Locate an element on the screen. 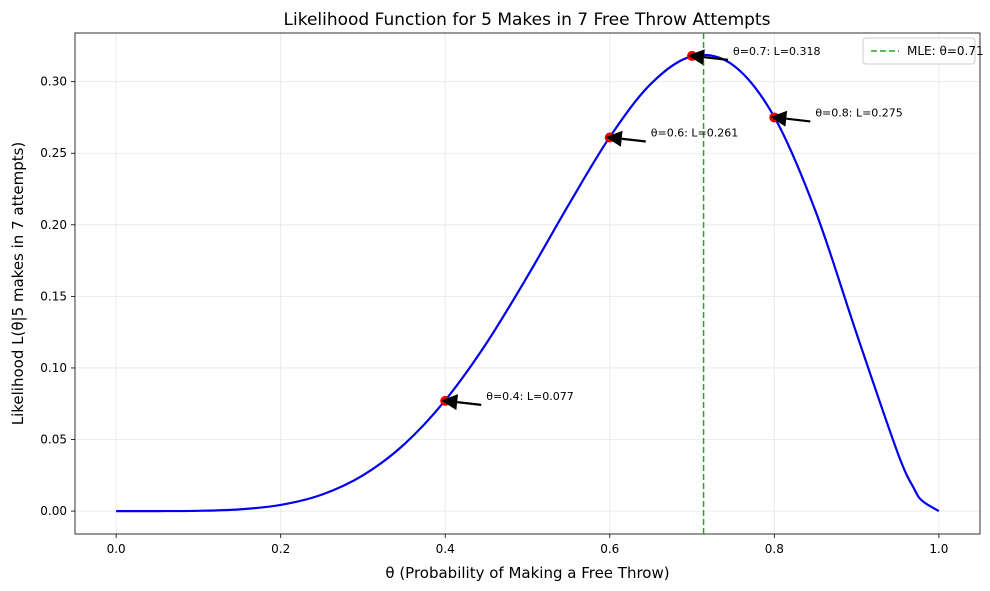 The width and height of the screenshot is (990, 591). legend-box is located at coordinates (919, 51).